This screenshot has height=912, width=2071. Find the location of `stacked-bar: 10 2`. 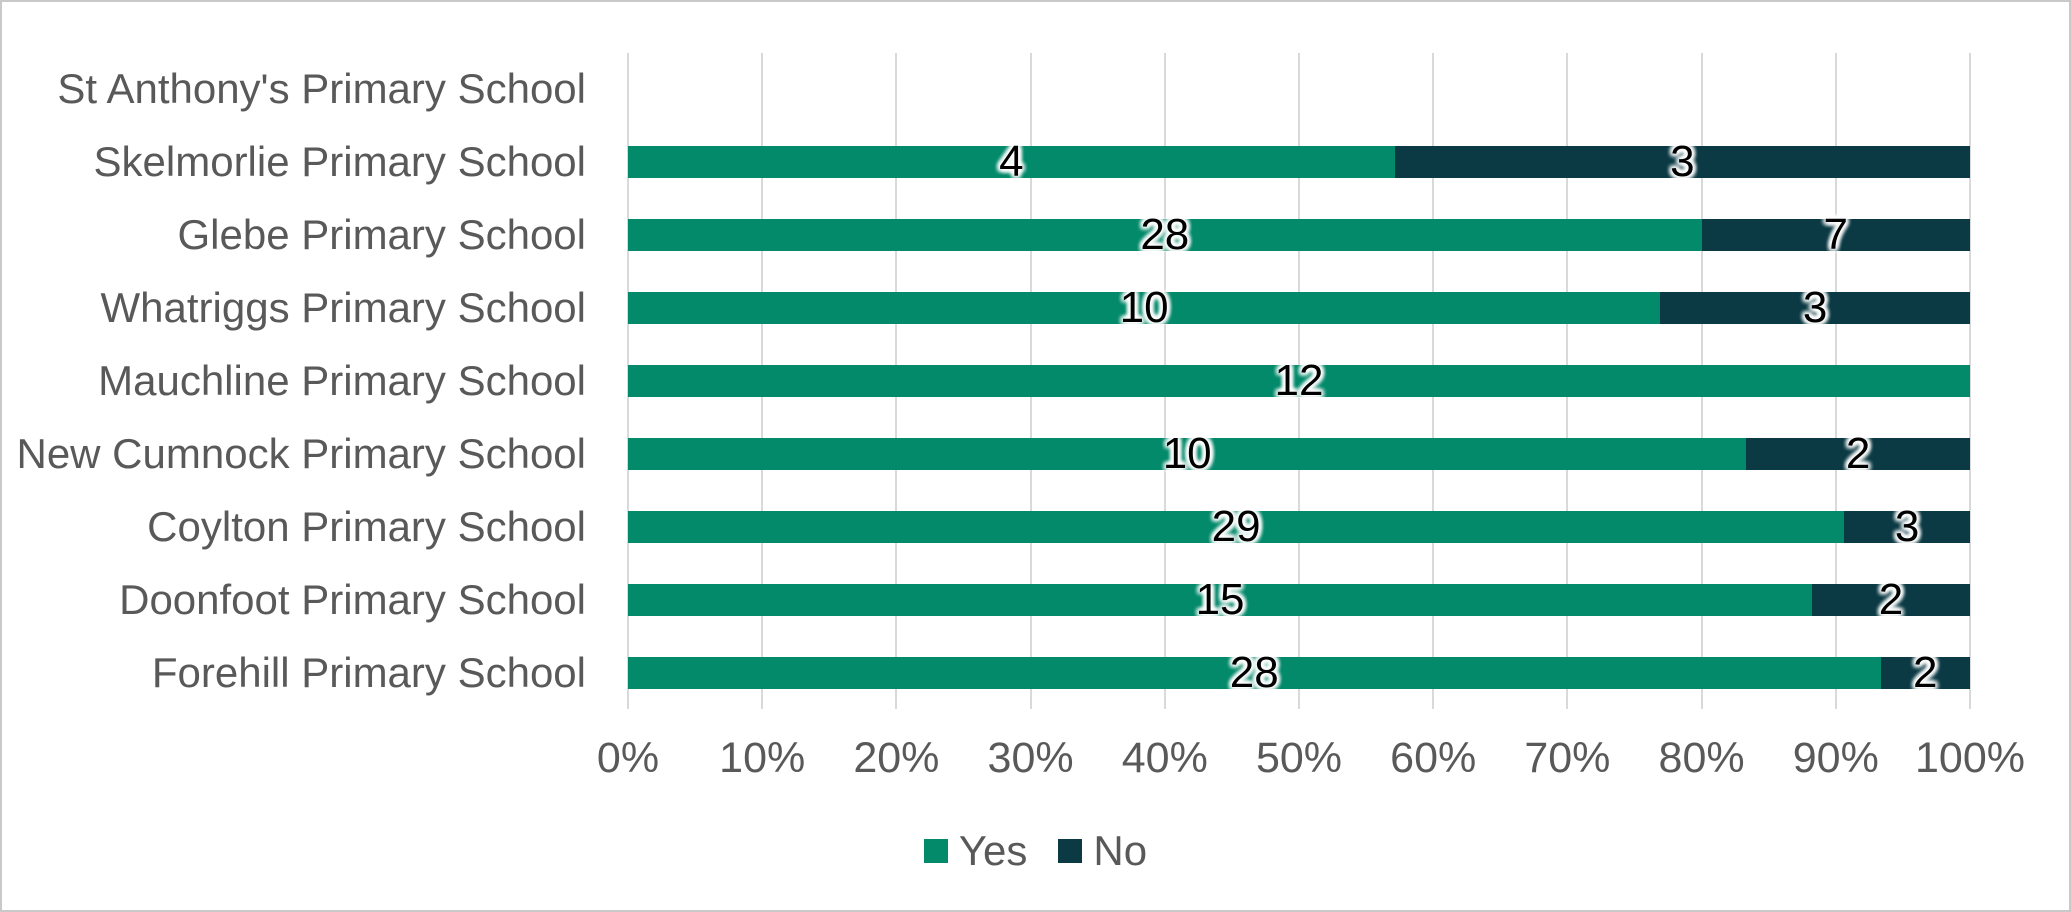

stacked-bar: 10 2 is located at coordinates (1299, 453).